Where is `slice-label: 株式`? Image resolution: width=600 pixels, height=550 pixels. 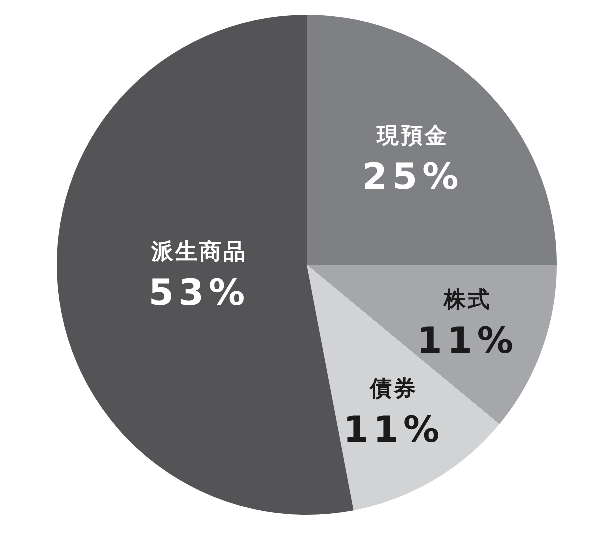 slice-label: 株式 is located at coordinates (467, 300).